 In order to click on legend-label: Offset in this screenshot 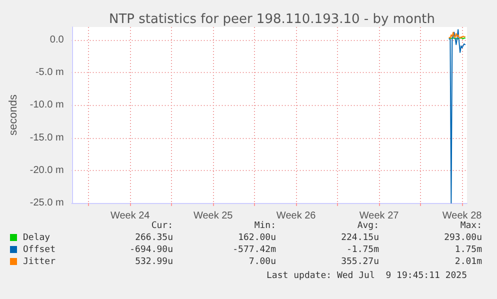, I will do `click(39, 250)`.